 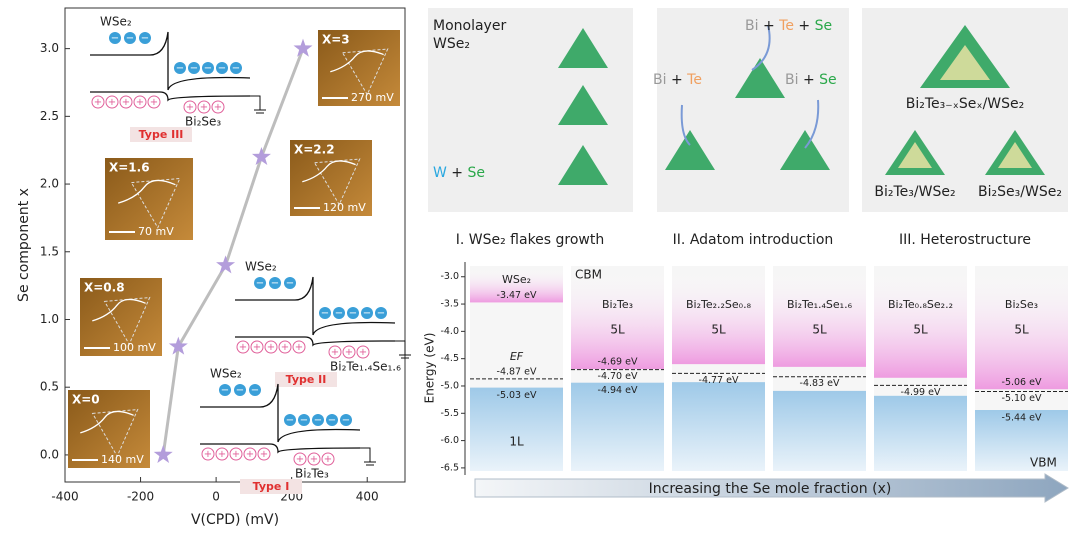 I want to click on conduction-band, so click(x=920, y=323).